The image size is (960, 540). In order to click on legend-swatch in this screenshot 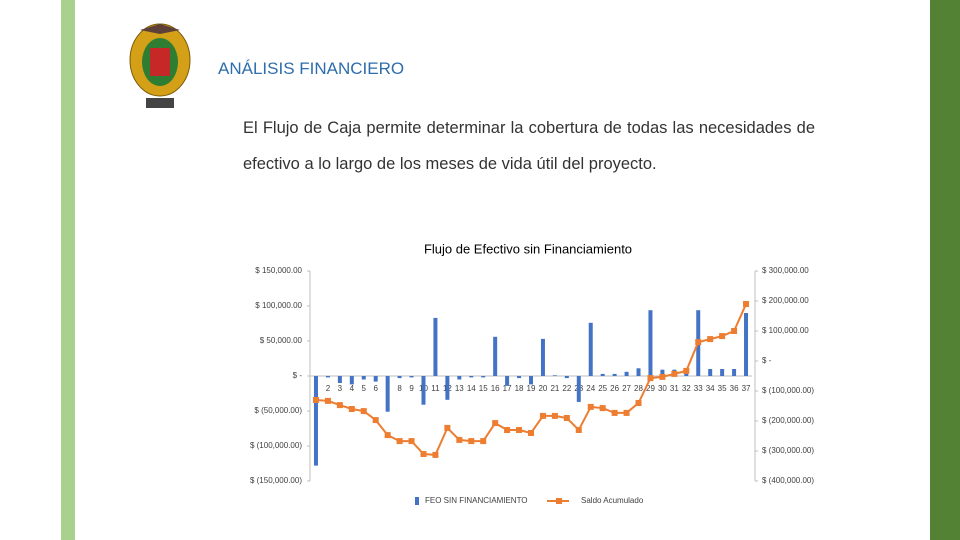, I will do `click(559, 501)`.